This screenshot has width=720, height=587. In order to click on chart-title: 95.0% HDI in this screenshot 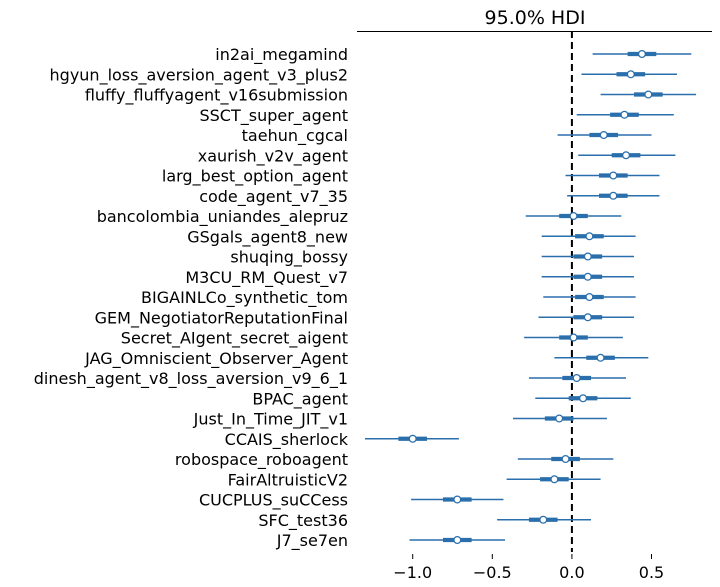, I will do `click(535, 18)`.